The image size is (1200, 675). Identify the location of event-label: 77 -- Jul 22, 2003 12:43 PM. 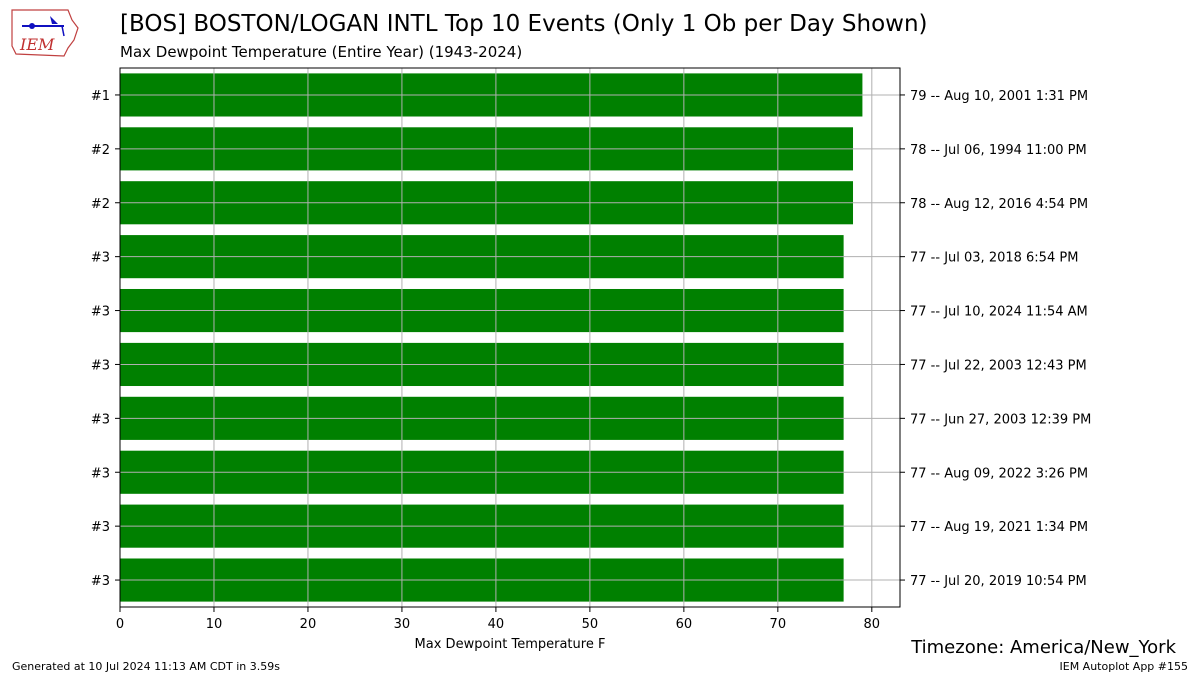
(998, 365).